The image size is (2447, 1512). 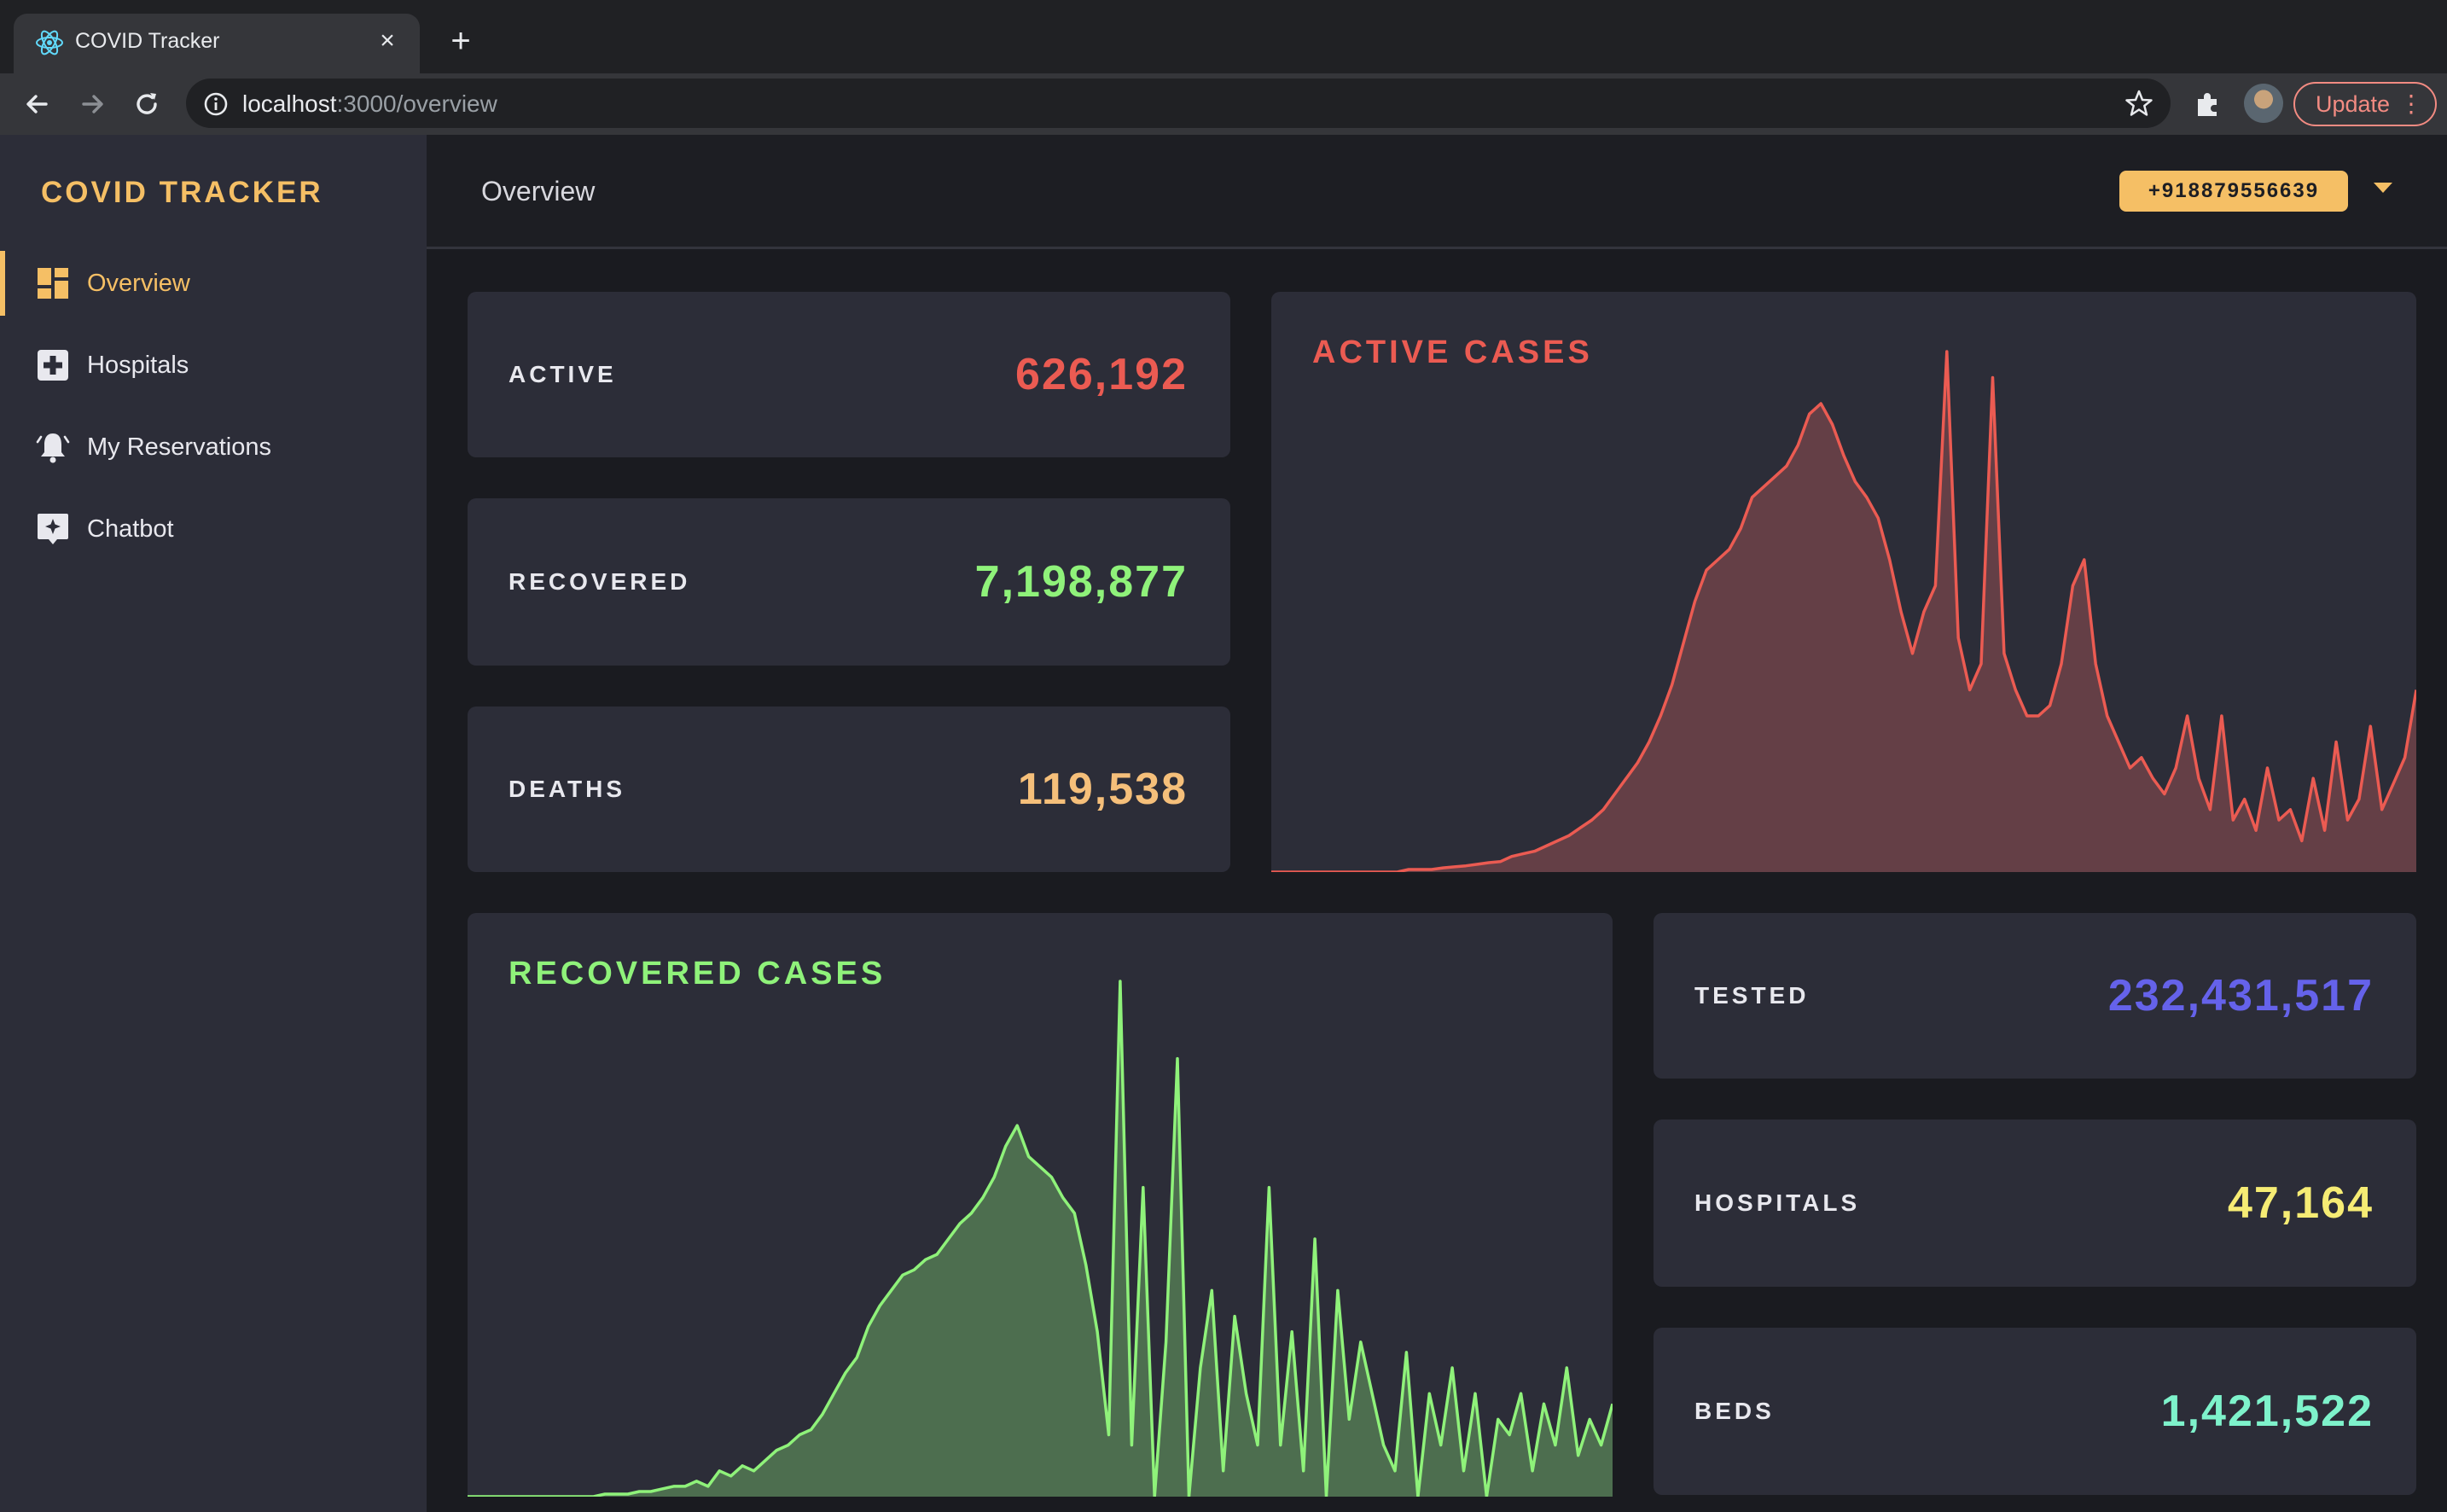 What do you see at coordinates (53, 365) in the screenshot?
I see `hospital-plus-icon` at bounding box center [53, 365].